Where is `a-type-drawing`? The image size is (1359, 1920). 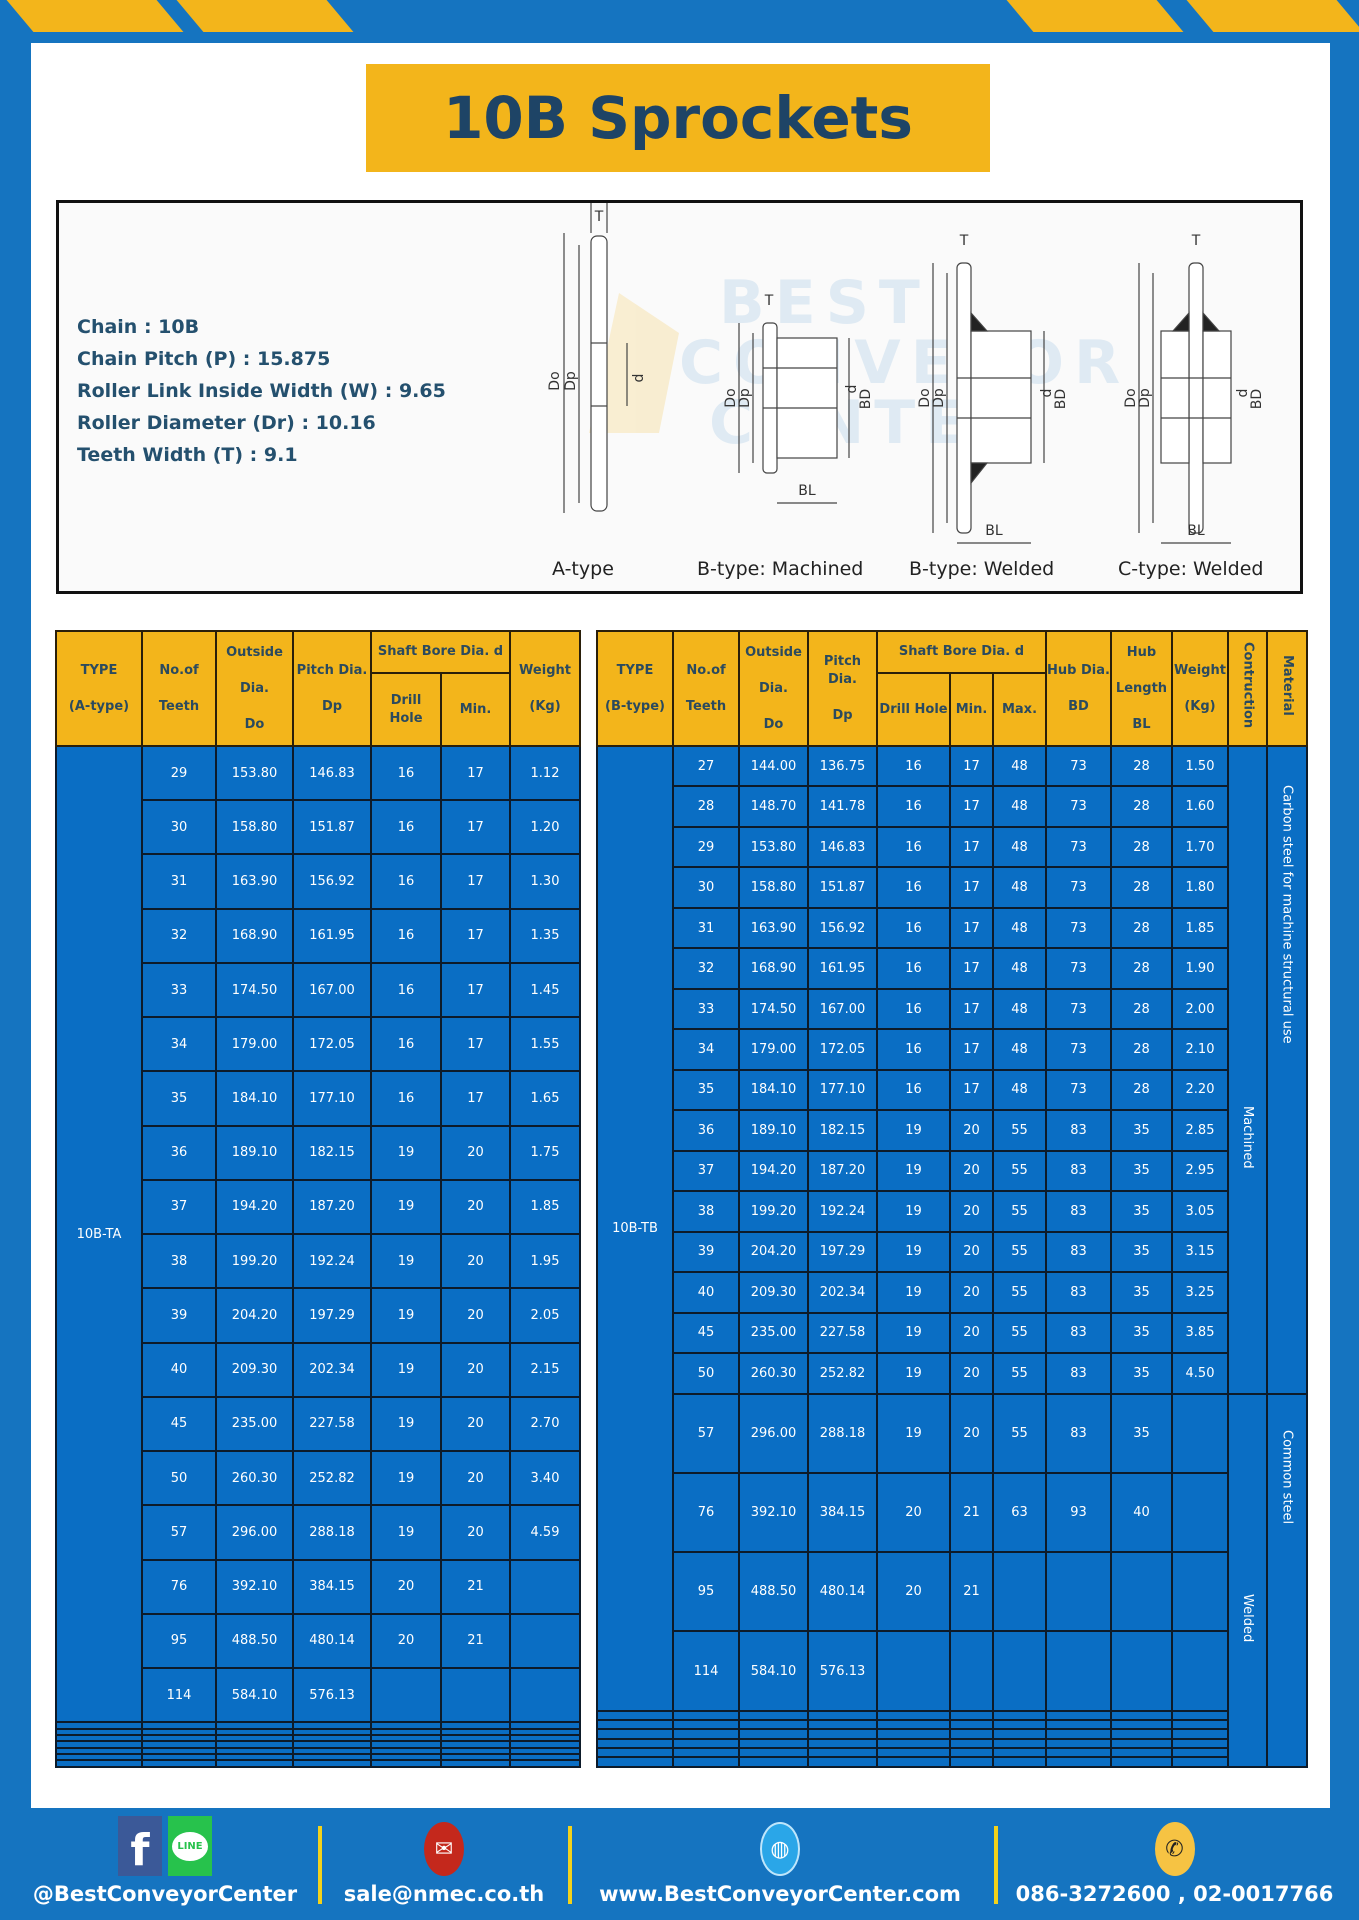 a-type-drawing is located at coordinates (595, 358).